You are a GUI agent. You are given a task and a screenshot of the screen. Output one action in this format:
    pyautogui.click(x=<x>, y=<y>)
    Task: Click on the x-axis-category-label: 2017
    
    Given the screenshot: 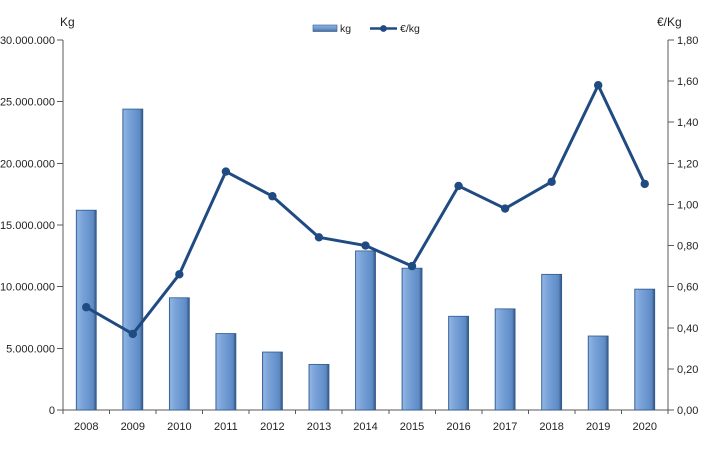 What is the action you would take?
    pyautogui.click(x=505, y=427)
    